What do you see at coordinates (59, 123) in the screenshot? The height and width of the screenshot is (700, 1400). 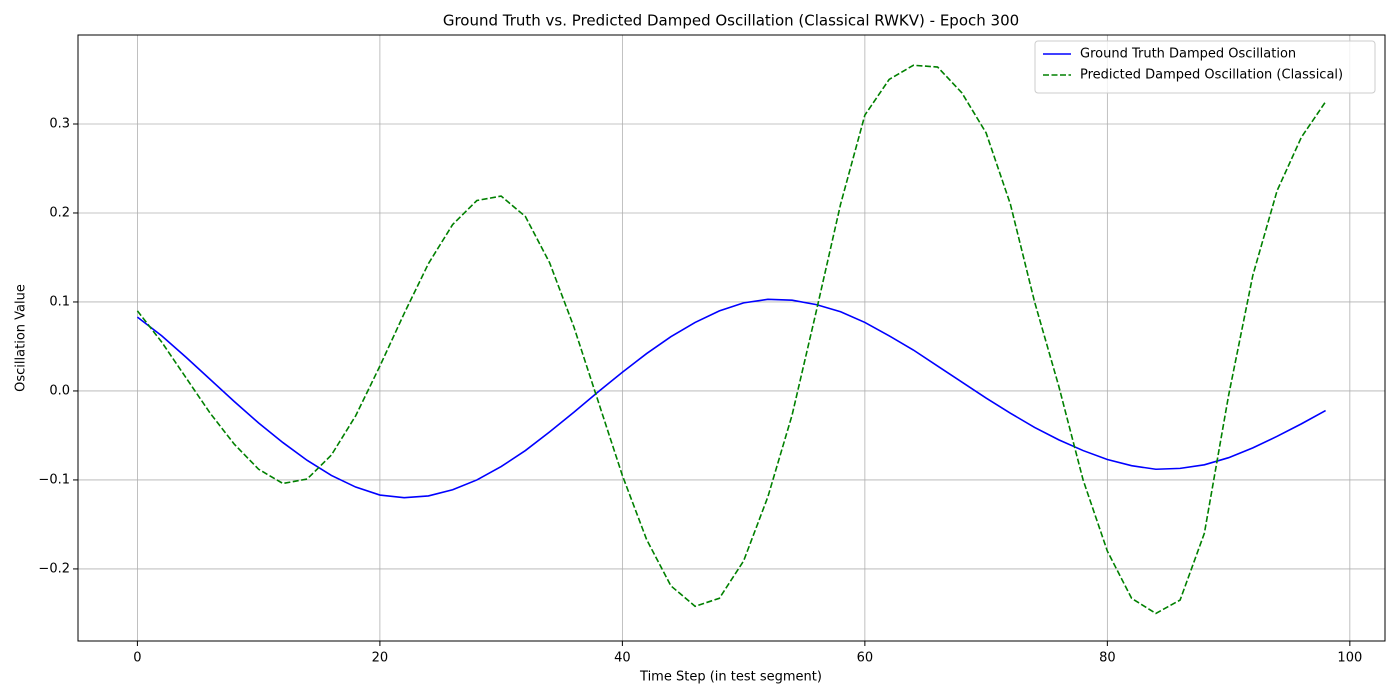 I see `y-tick-label: 0.3` at bounding box center [59, 123].